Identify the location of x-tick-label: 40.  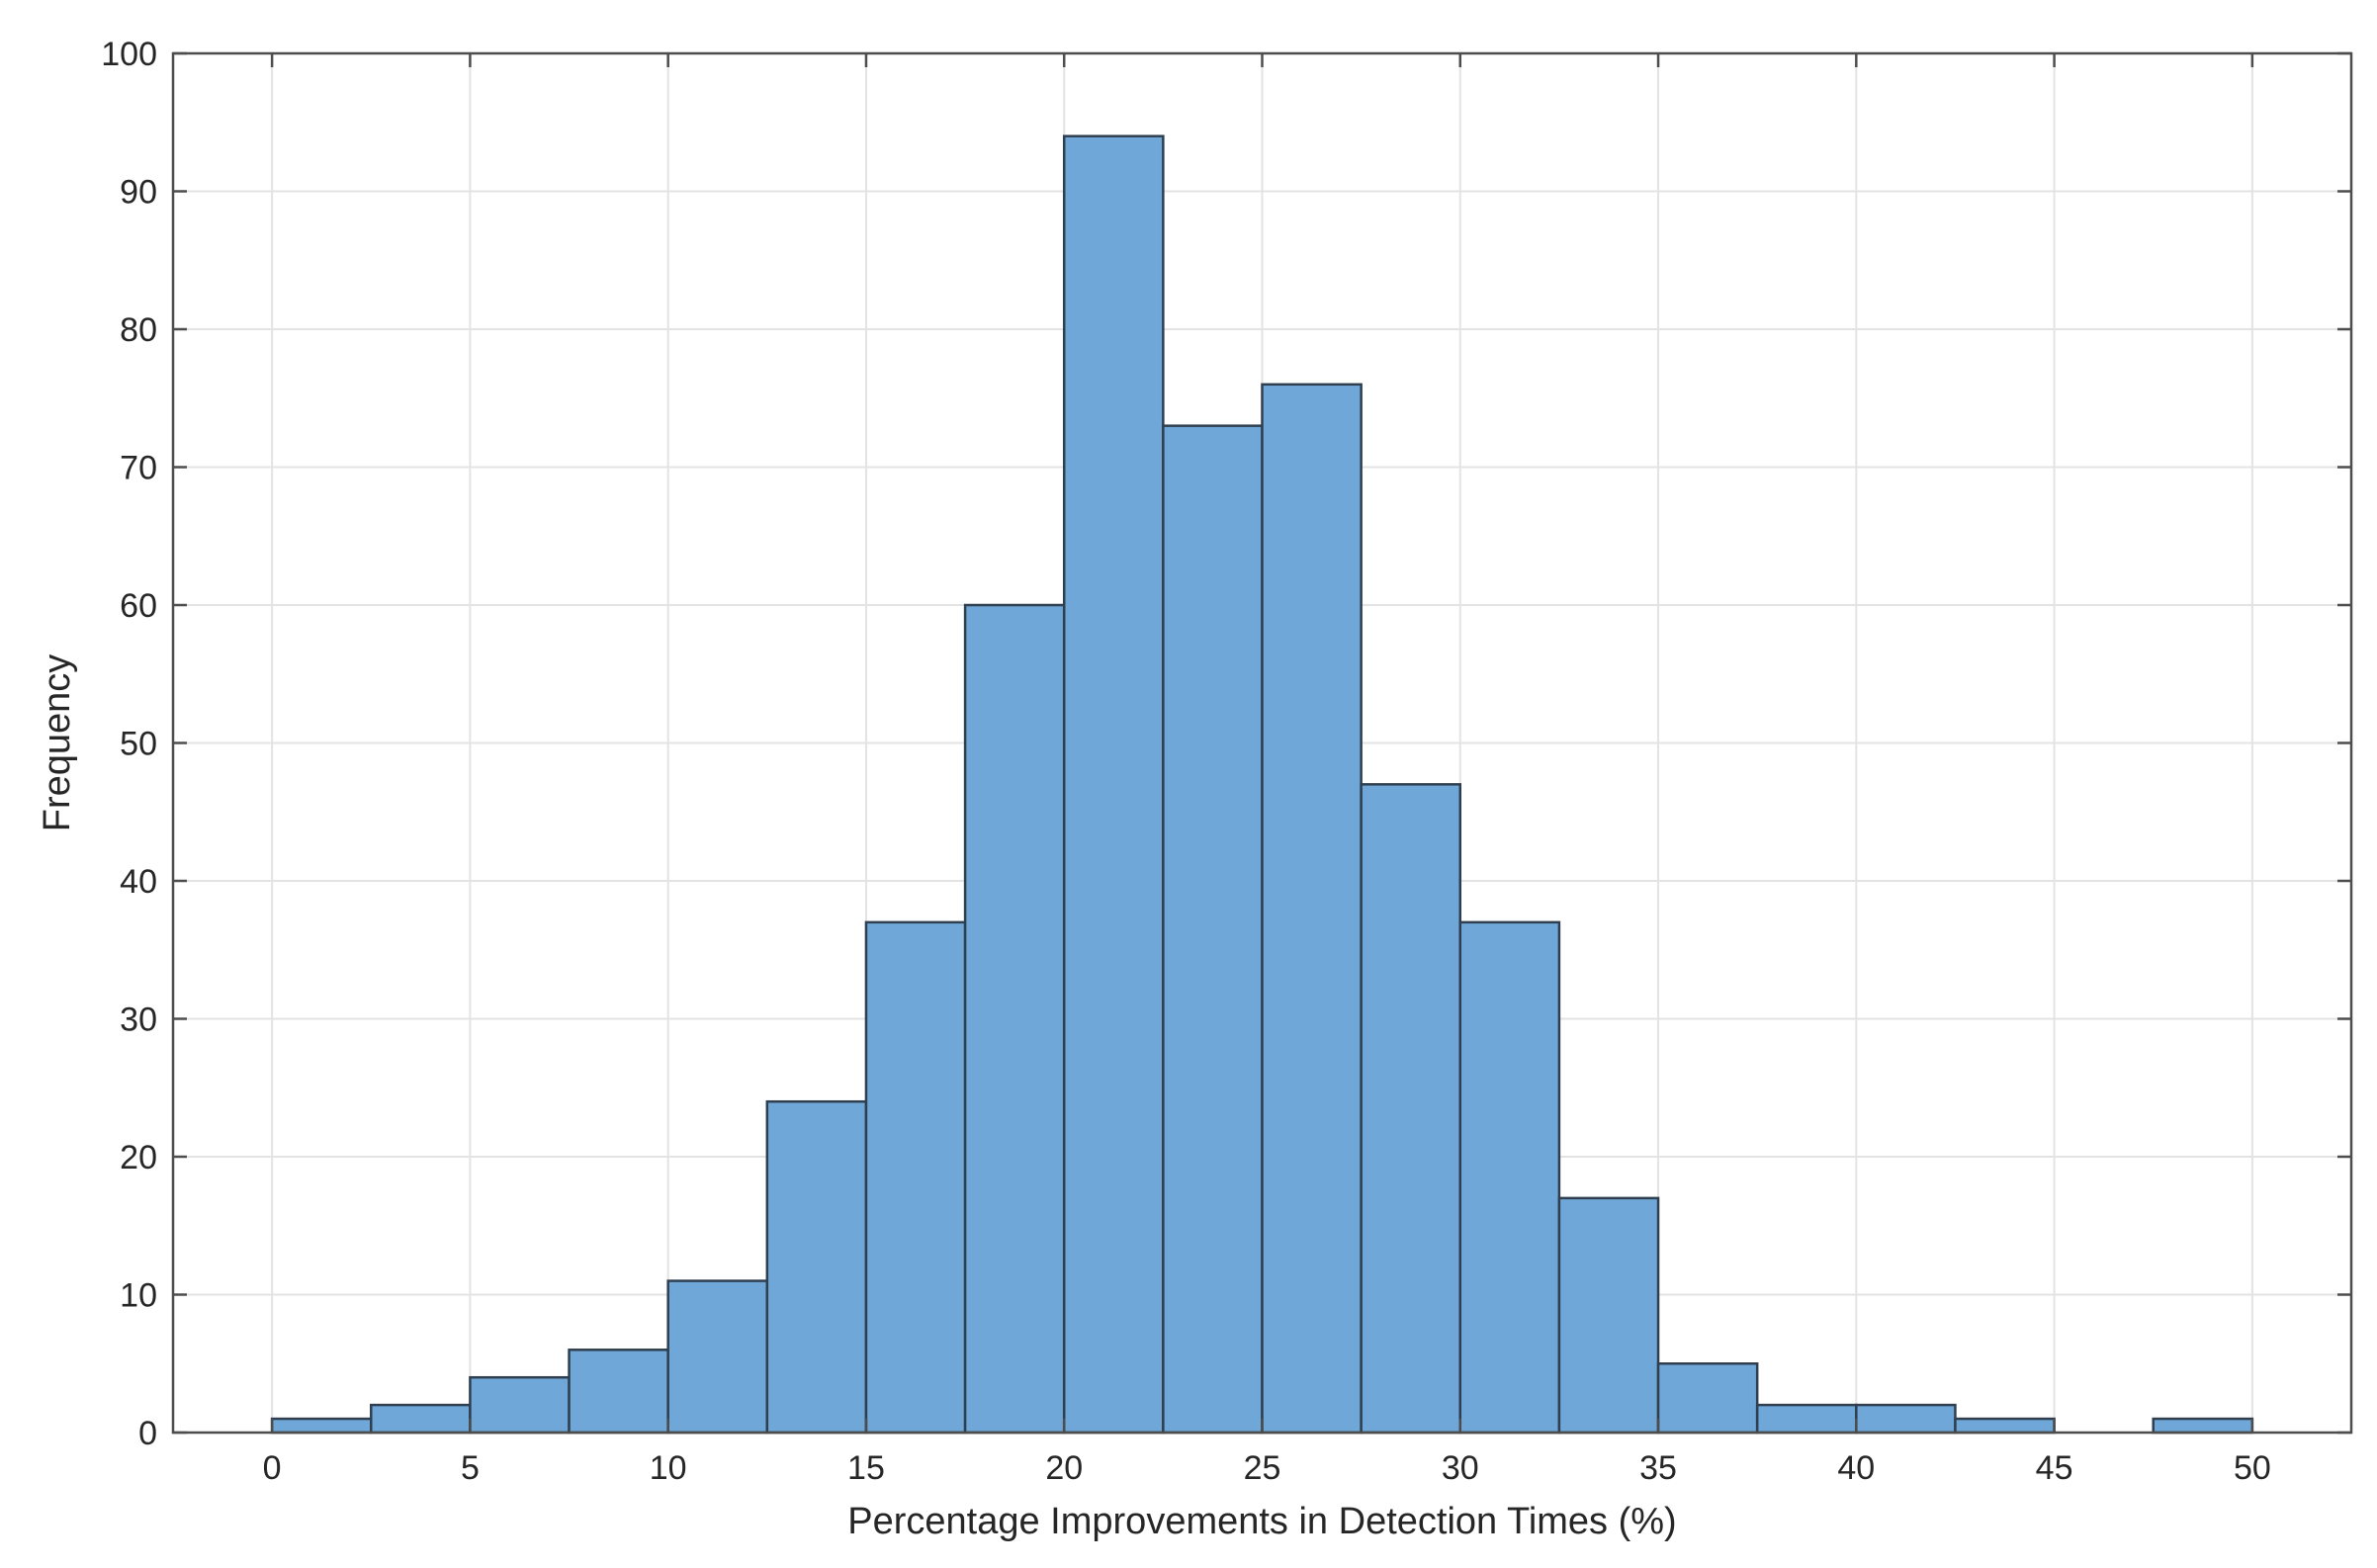
(1856, 1468).